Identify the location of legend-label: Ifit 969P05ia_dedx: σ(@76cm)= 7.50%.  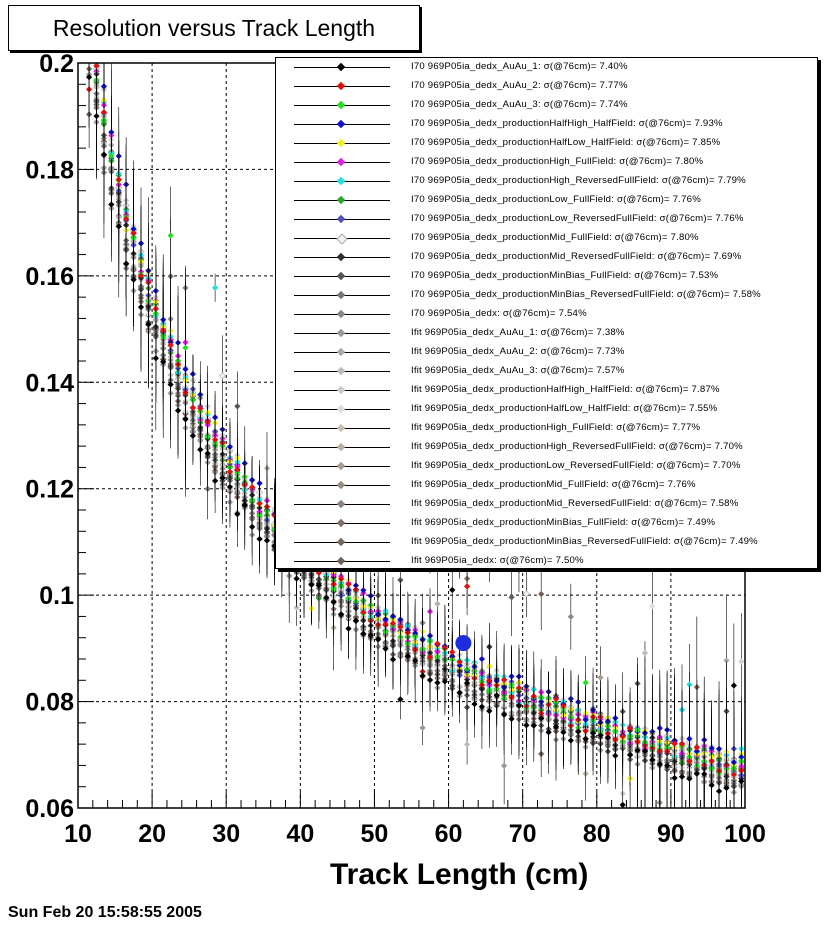
(497, 560).